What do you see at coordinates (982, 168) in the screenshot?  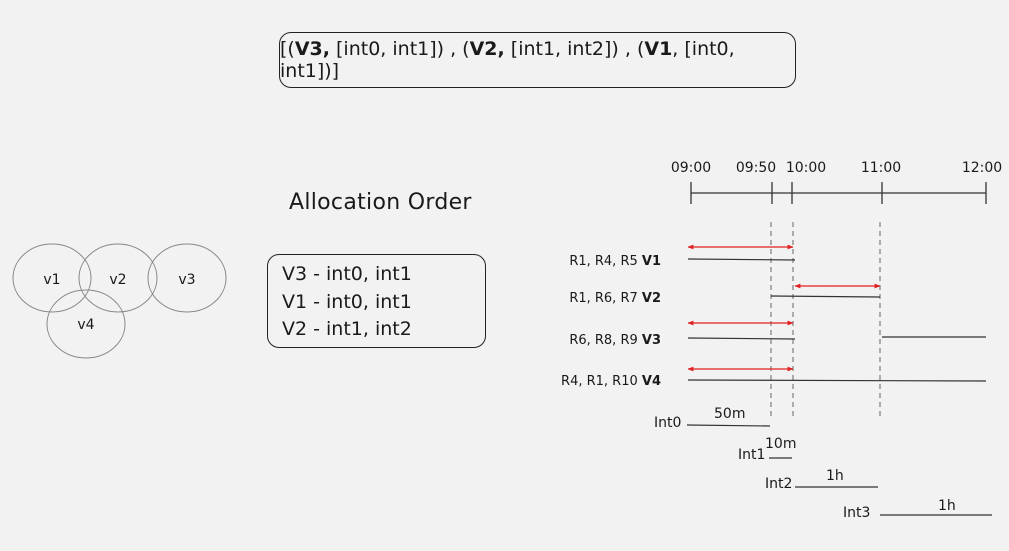 I see `tick-label: 12:00` at bounding box center [982, 168].